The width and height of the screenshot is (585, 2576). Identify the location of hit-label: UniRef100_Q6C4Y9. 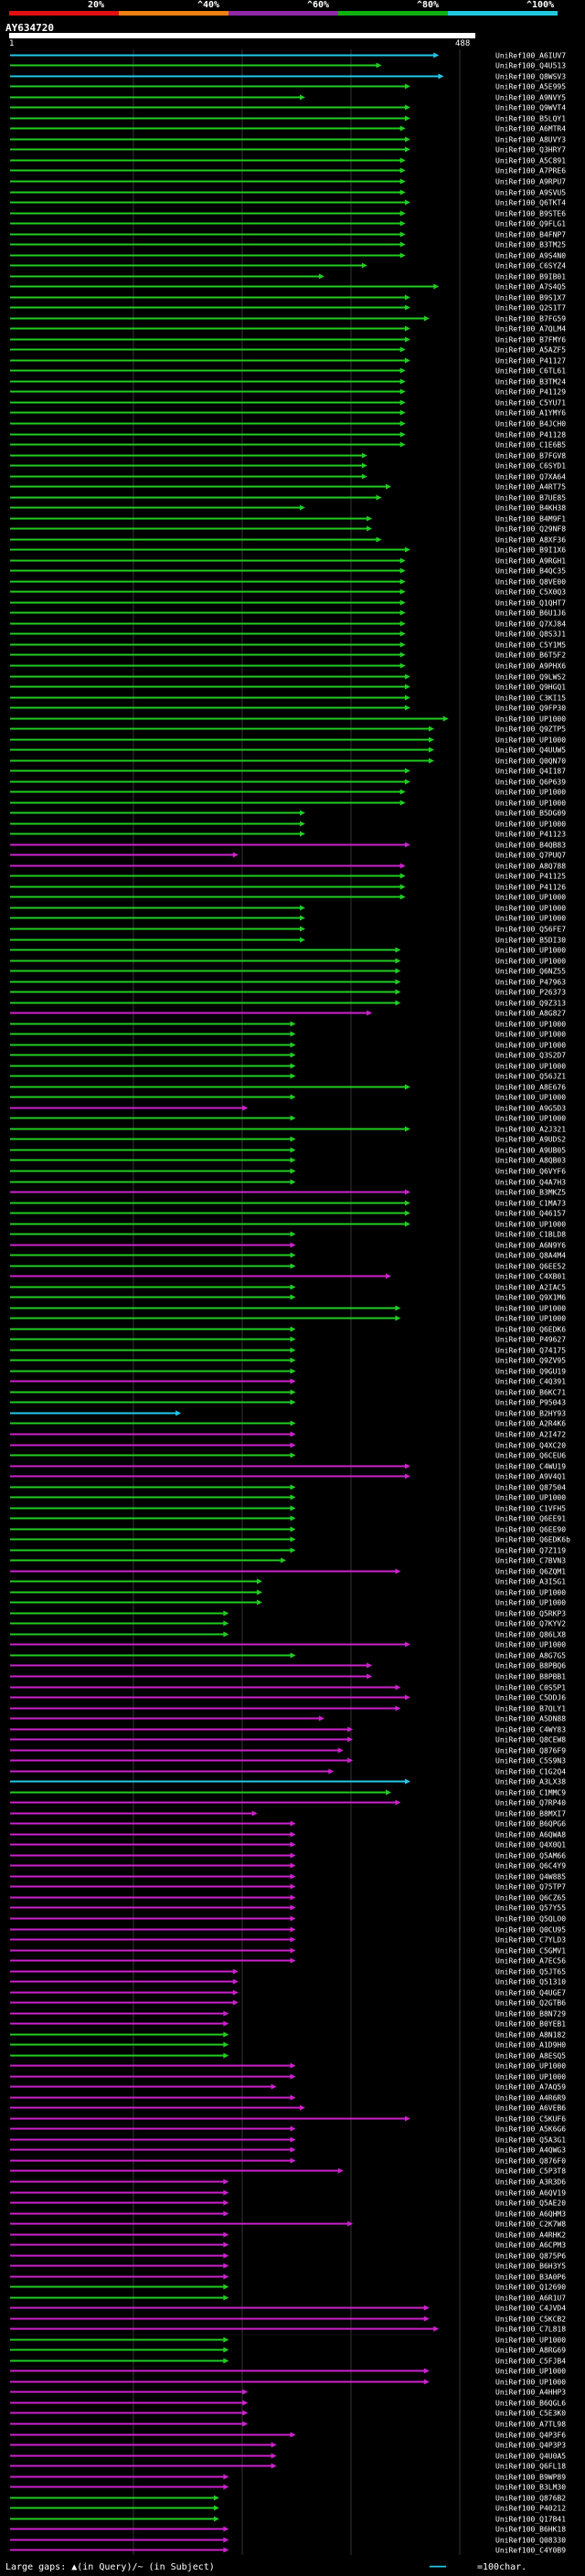
(531, 1866).